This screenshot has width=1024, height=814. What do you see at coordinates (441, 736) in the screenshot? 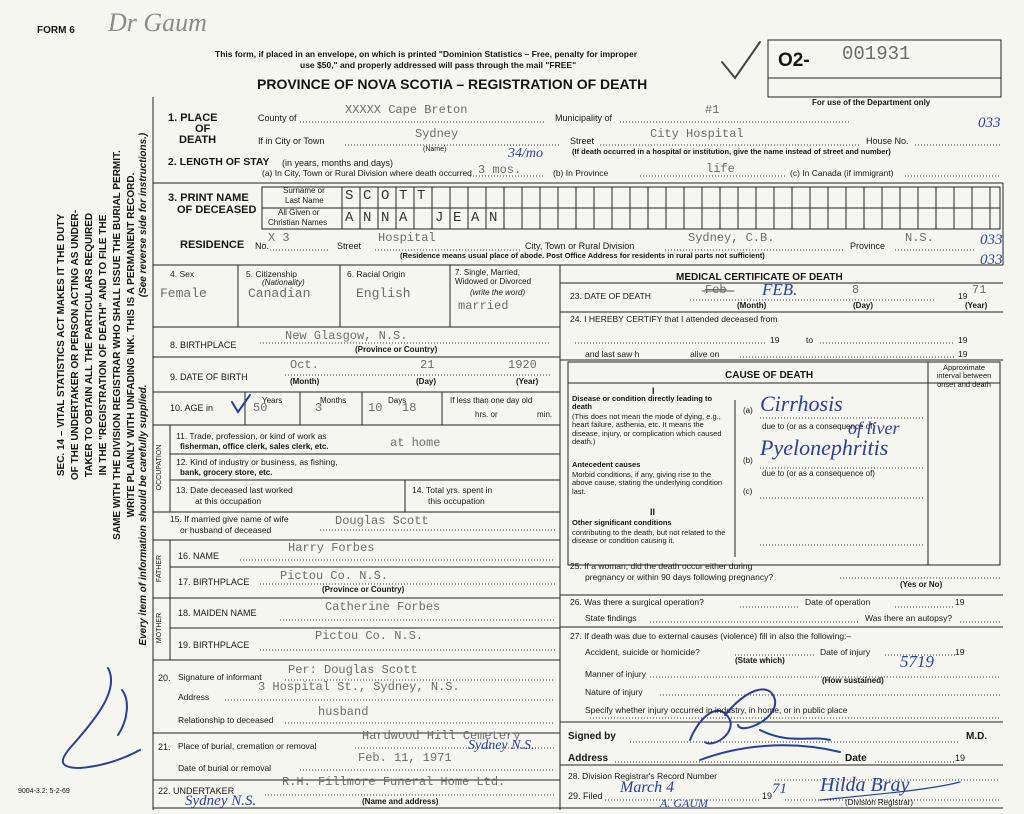
I see `place: Hardwood Hill Cemetery` at bounding box center [441, 736].